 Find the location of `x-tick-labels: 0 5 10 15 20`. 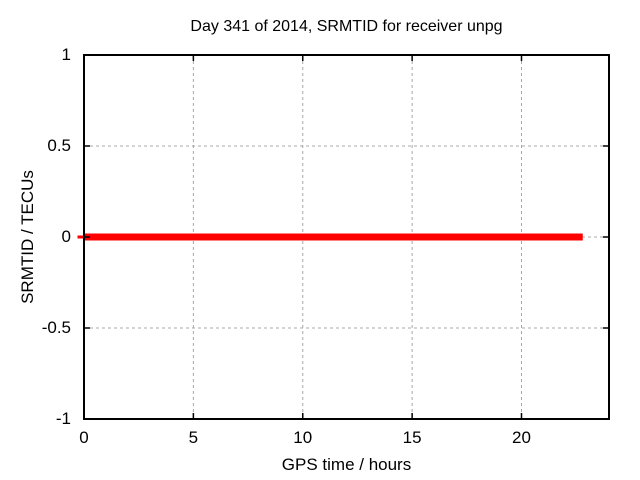

x-tick-labels: 0 5 10 15 20 is located at coordinates (305, 437).